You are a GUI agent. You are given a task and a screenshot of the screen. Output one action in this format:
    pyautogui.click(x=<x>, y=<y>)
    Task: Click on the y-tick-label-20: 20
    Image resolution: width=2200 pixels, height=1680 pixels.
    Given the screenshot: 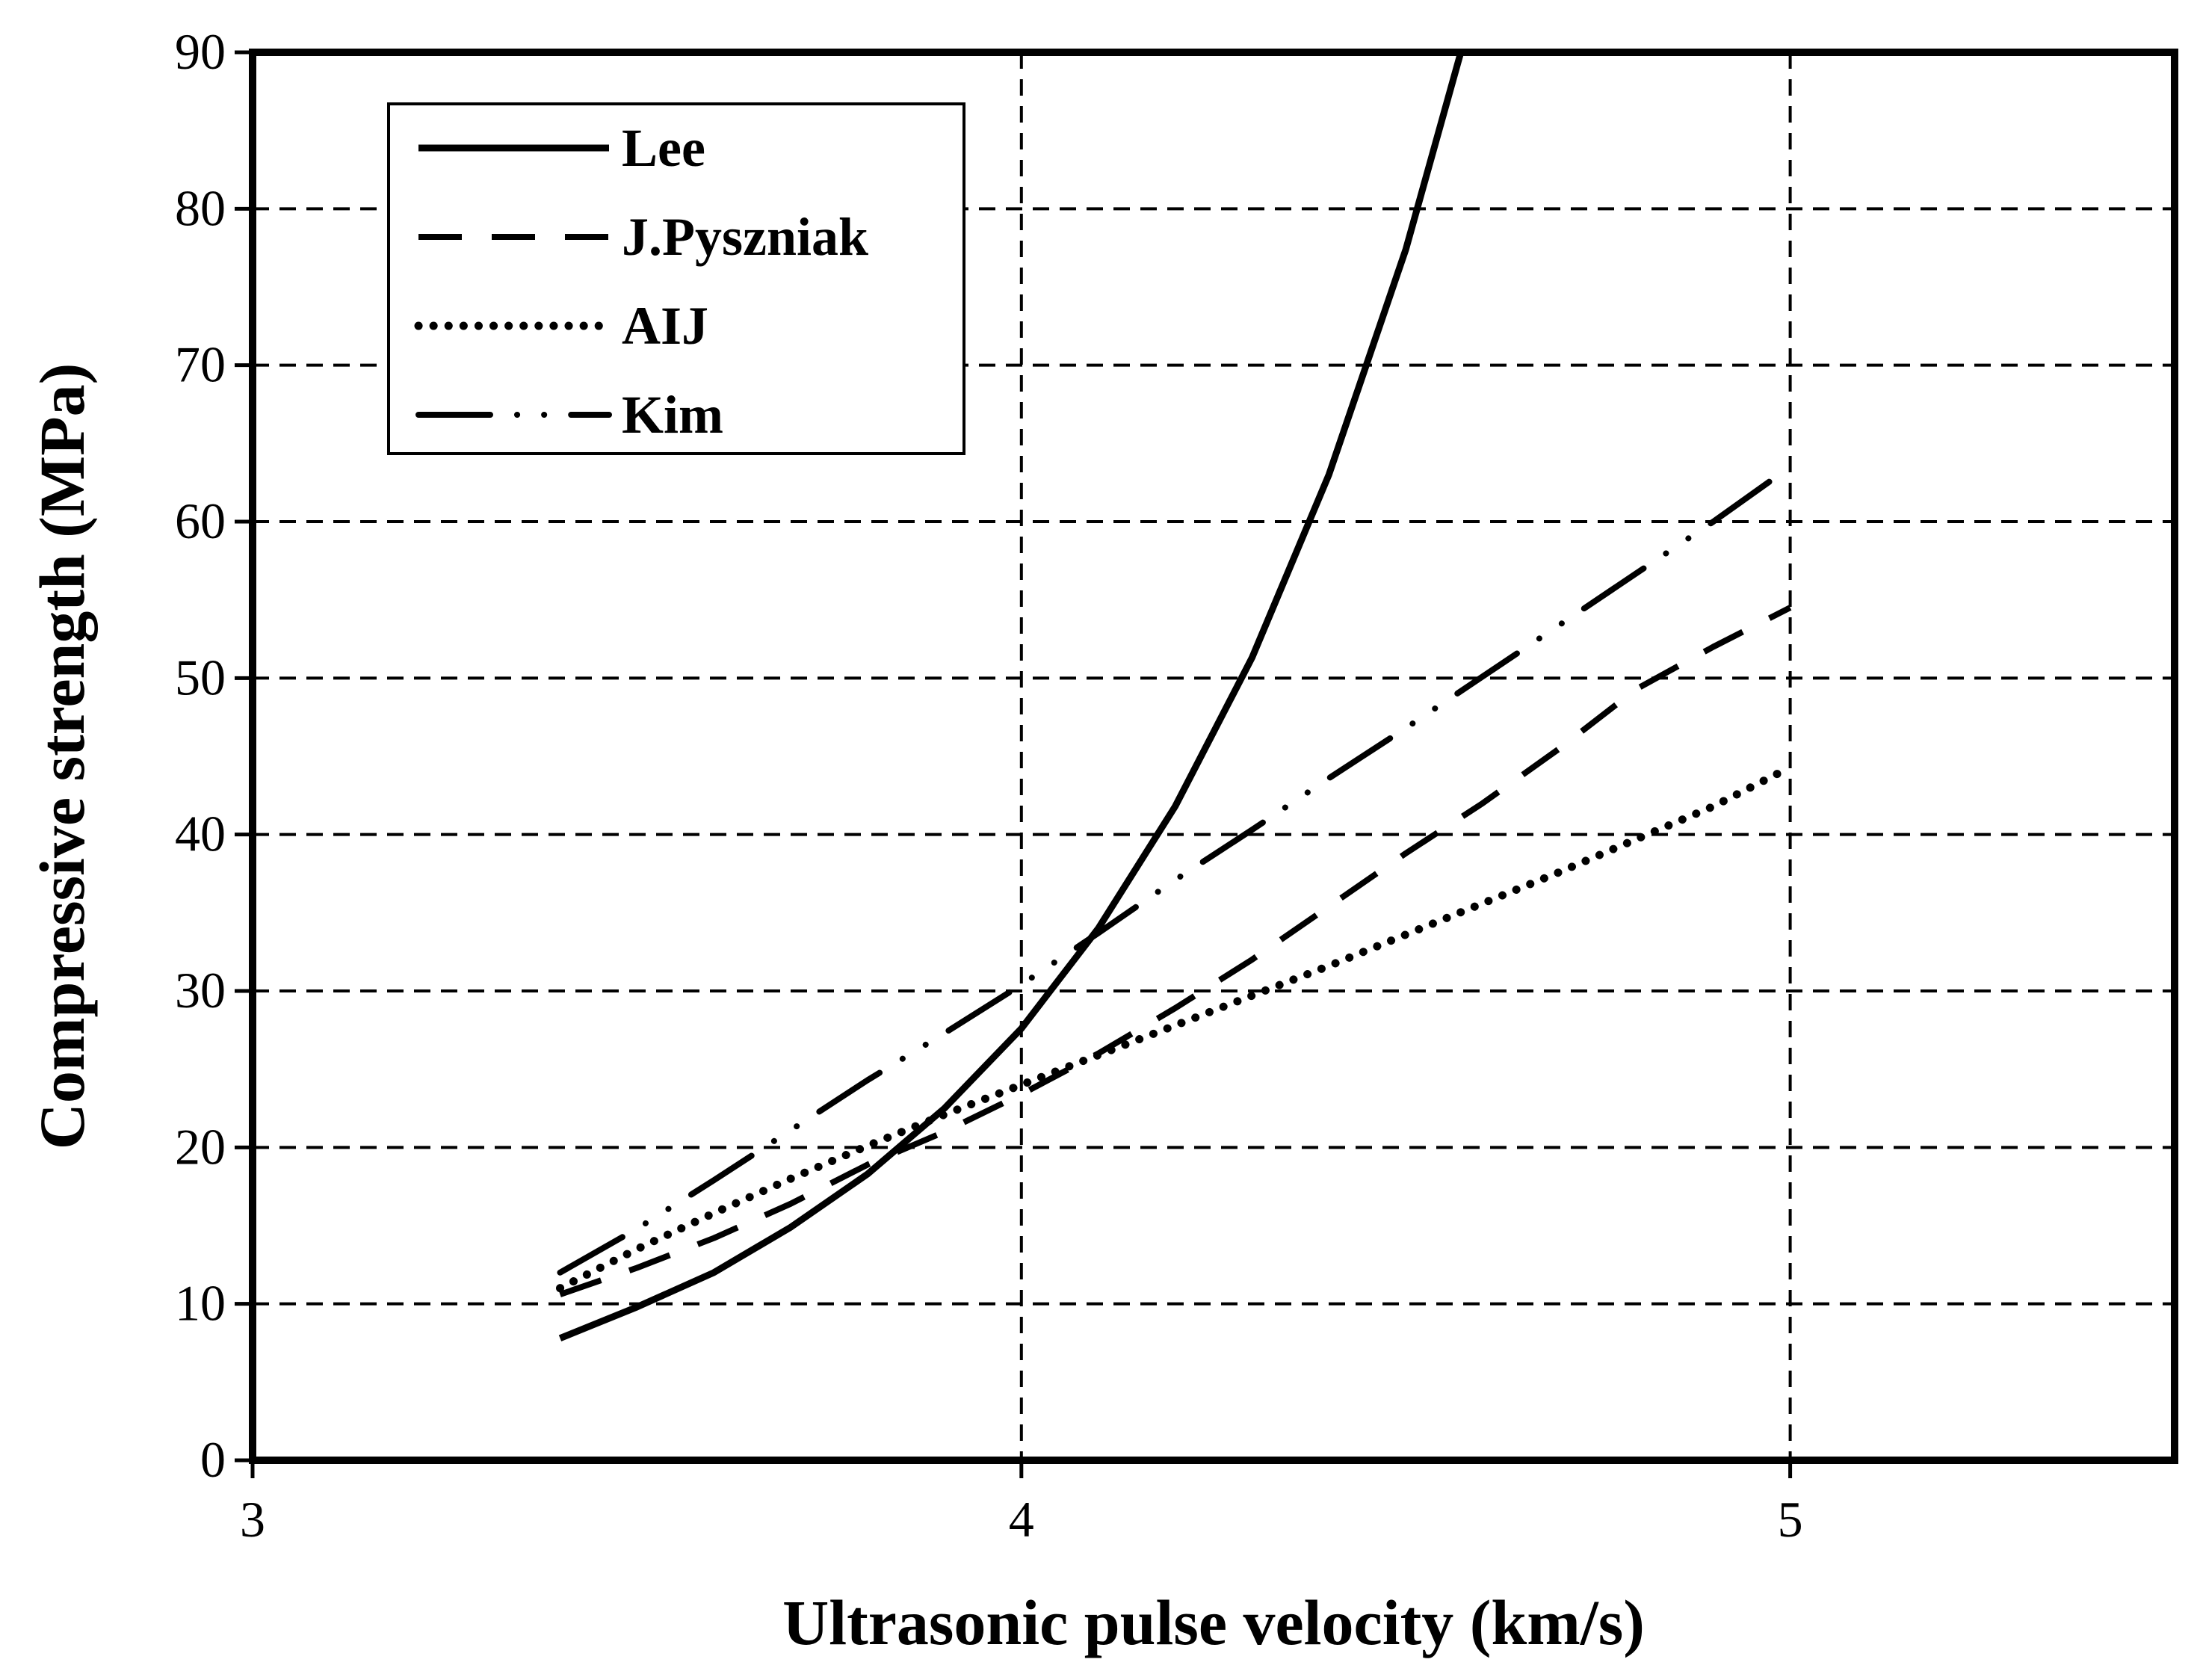 What is the action you would take?
    pyautogui.click(x=201, y=1146)
    